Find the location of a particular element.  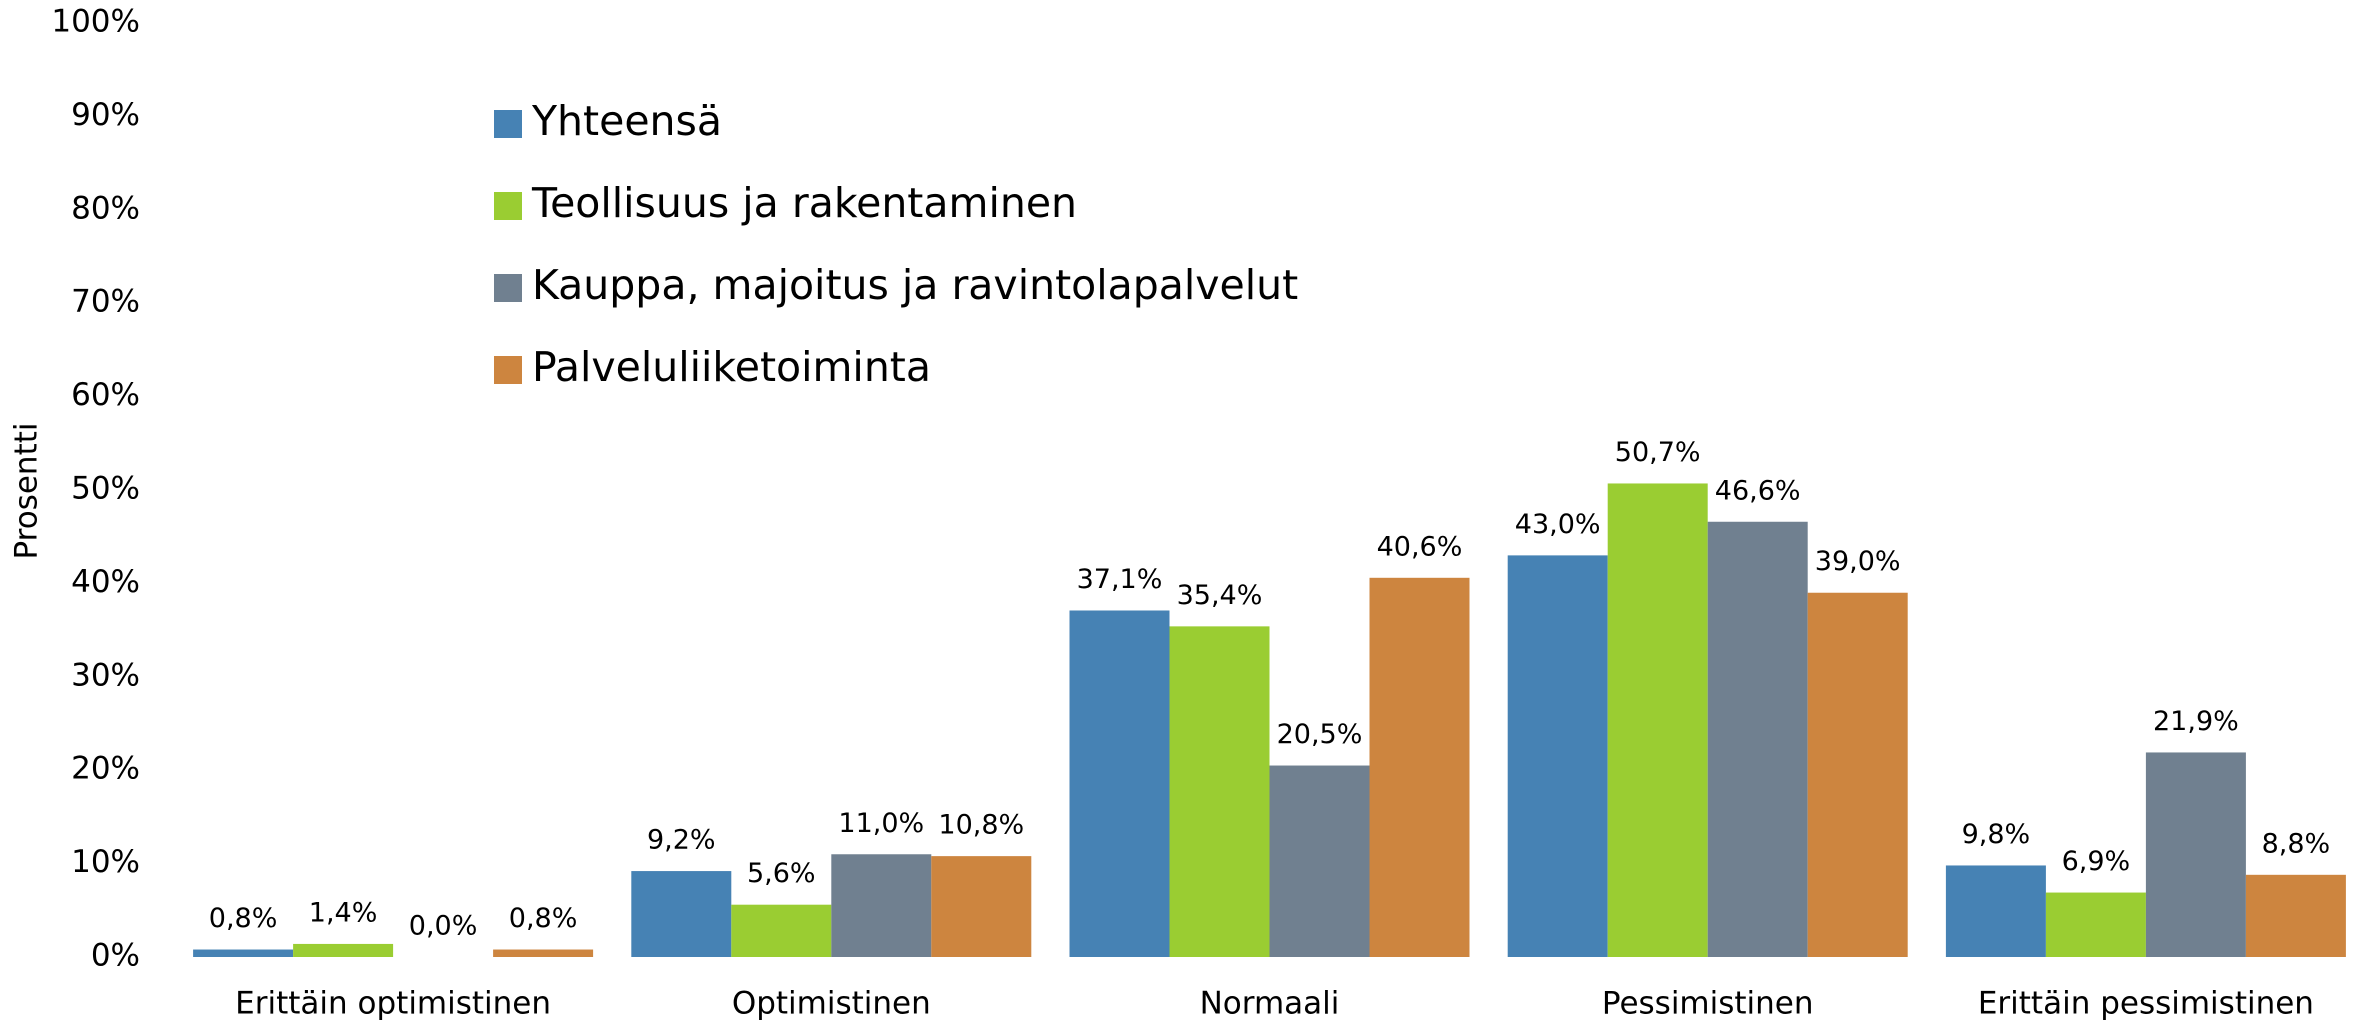

y-tick-label: 100% is located at coordinates (95, 22).